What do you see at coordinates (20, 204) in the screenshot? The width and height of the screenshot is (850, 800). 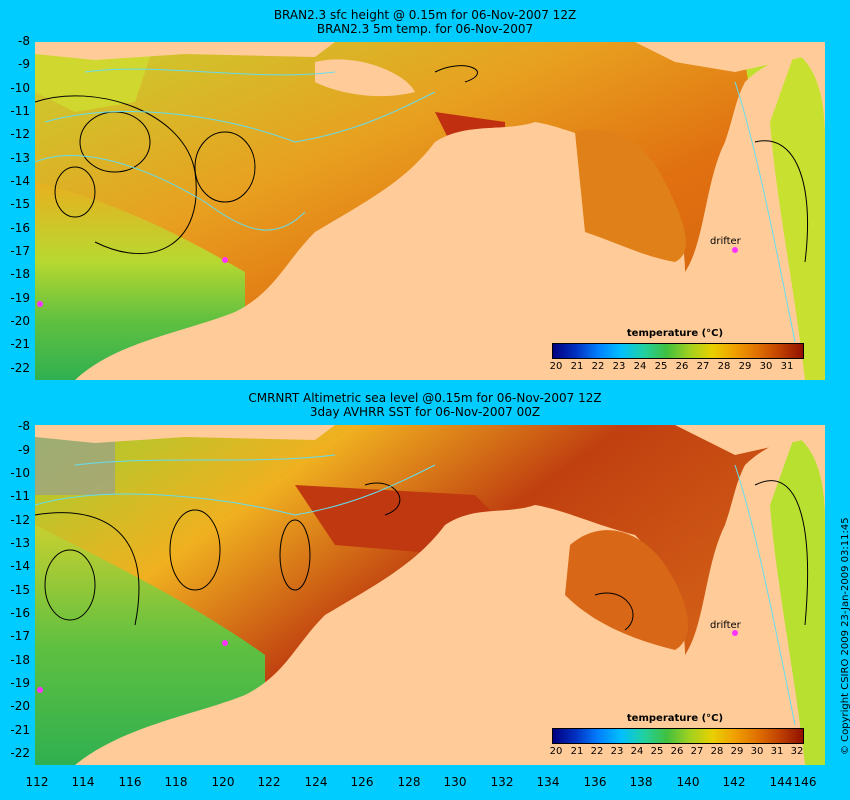 I see `lat-tick: -15` at bounding box center [20, 204].